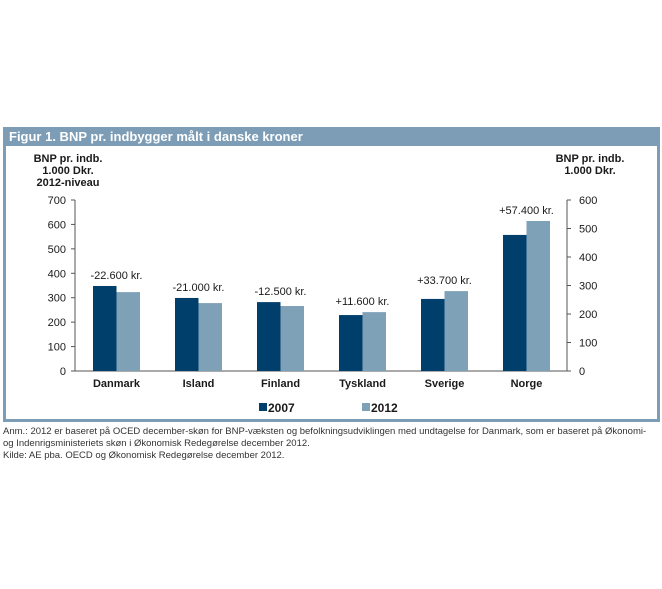 This screenshot has width=662, height=589. What do you see at coordinates (582, 372) in the screenshot?
I see `right-tick-label: 0` at bounding box center [582, 372].